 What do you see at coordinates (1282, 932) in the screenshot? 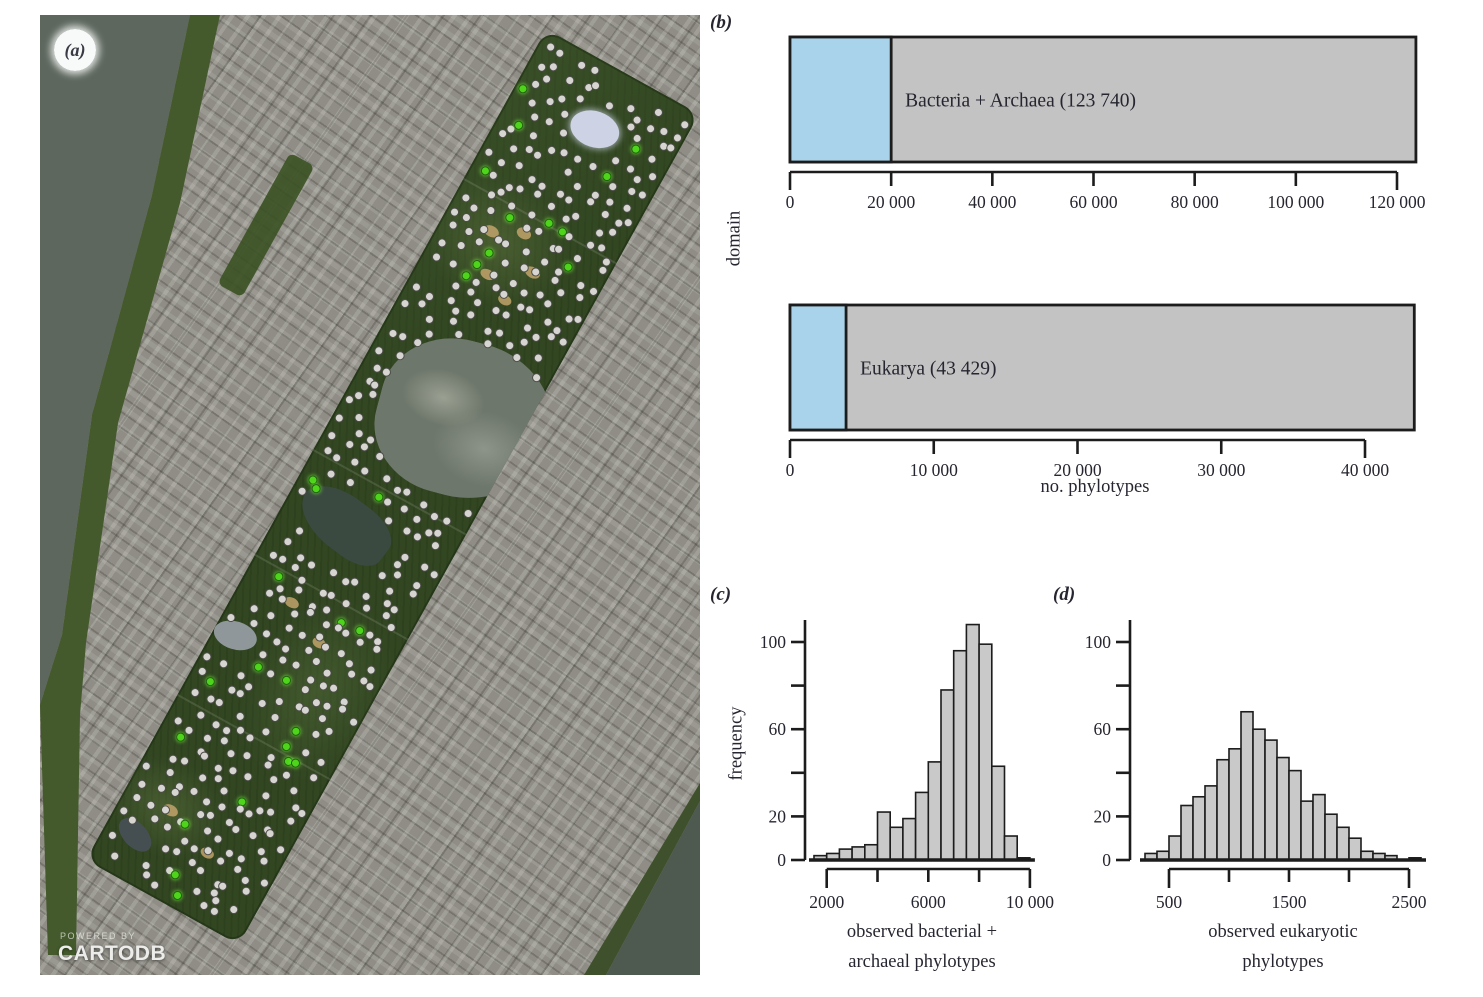
I see `svg-text: observed eukaryotic` at bounding box center [1282, 932].